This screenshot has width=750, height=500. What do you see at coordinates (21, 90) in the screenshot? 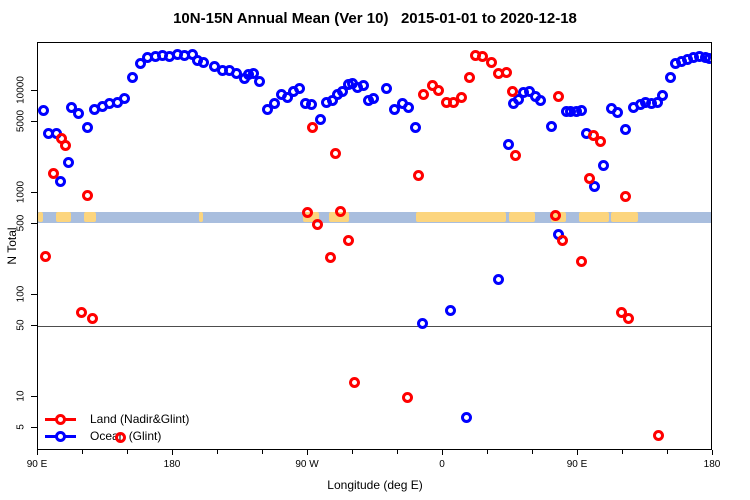
I see `y-axis-tick-label: 10000` at bounding box center [21, 90].